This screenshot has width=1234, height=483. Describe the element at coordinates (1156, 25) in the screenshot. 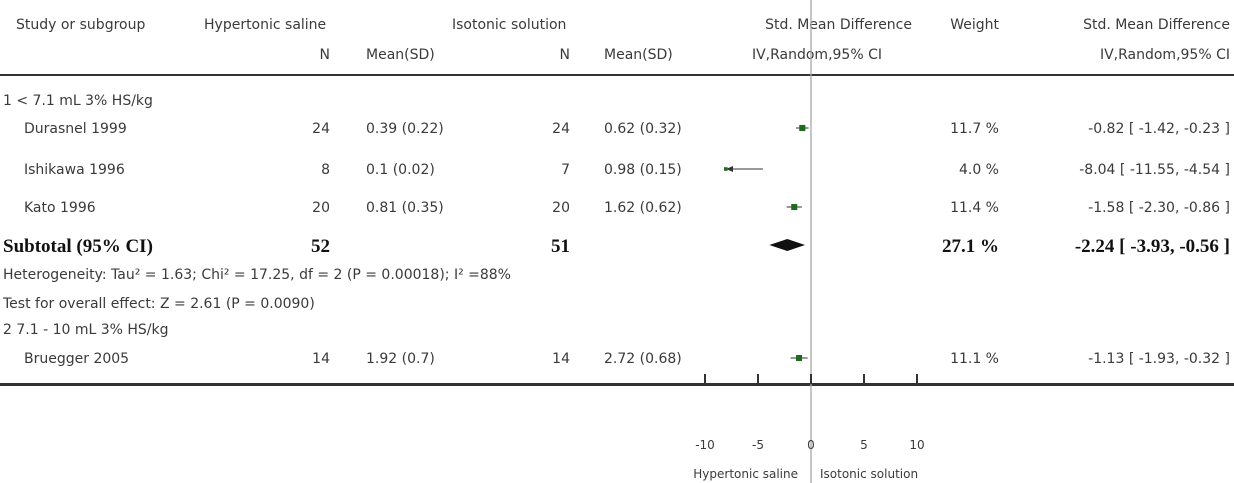

I see `header-effect-title-right: Std. Mean Difference` at that location.